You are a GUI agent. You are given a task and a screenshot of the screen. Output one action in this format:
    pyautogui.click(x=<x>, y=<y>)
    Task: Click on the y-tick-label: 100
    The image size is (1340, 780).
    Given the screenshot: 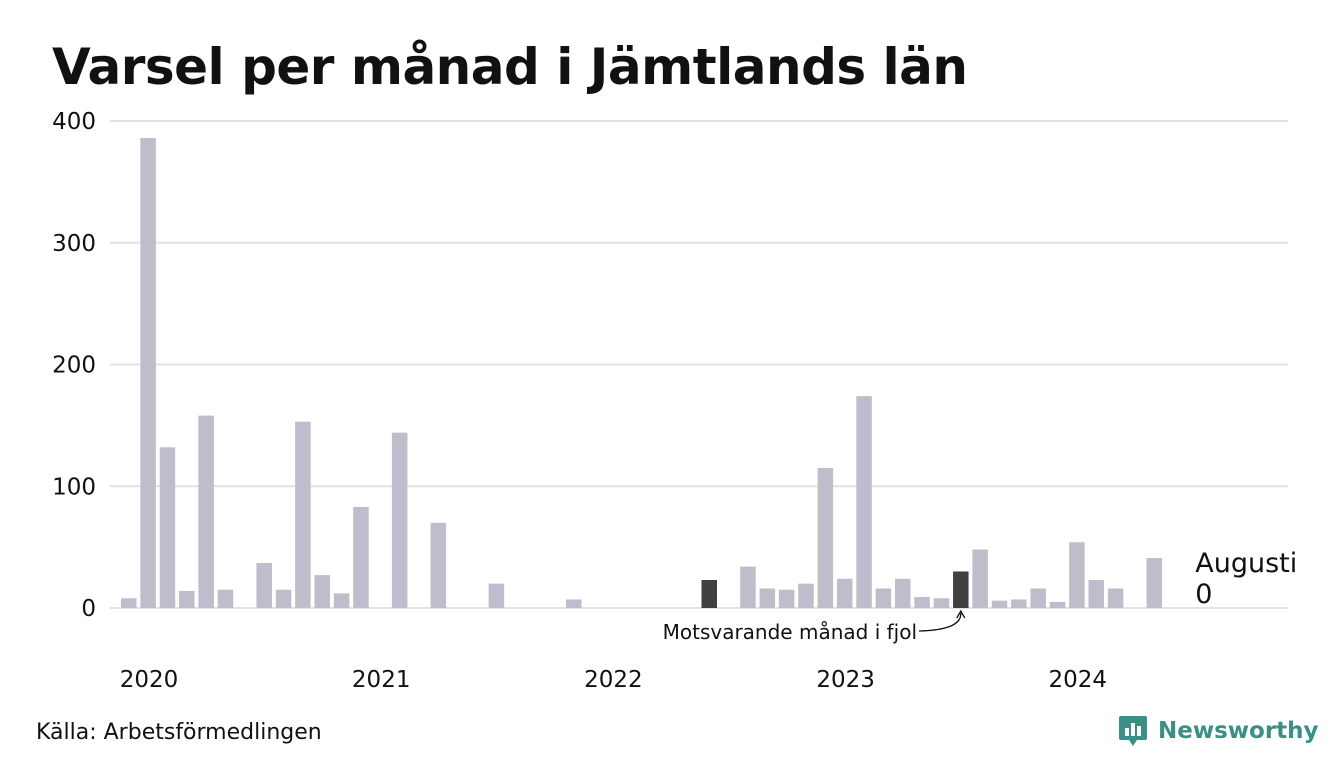 What is the action you would take?
    pyautogui.click(x=74, y=487)
    